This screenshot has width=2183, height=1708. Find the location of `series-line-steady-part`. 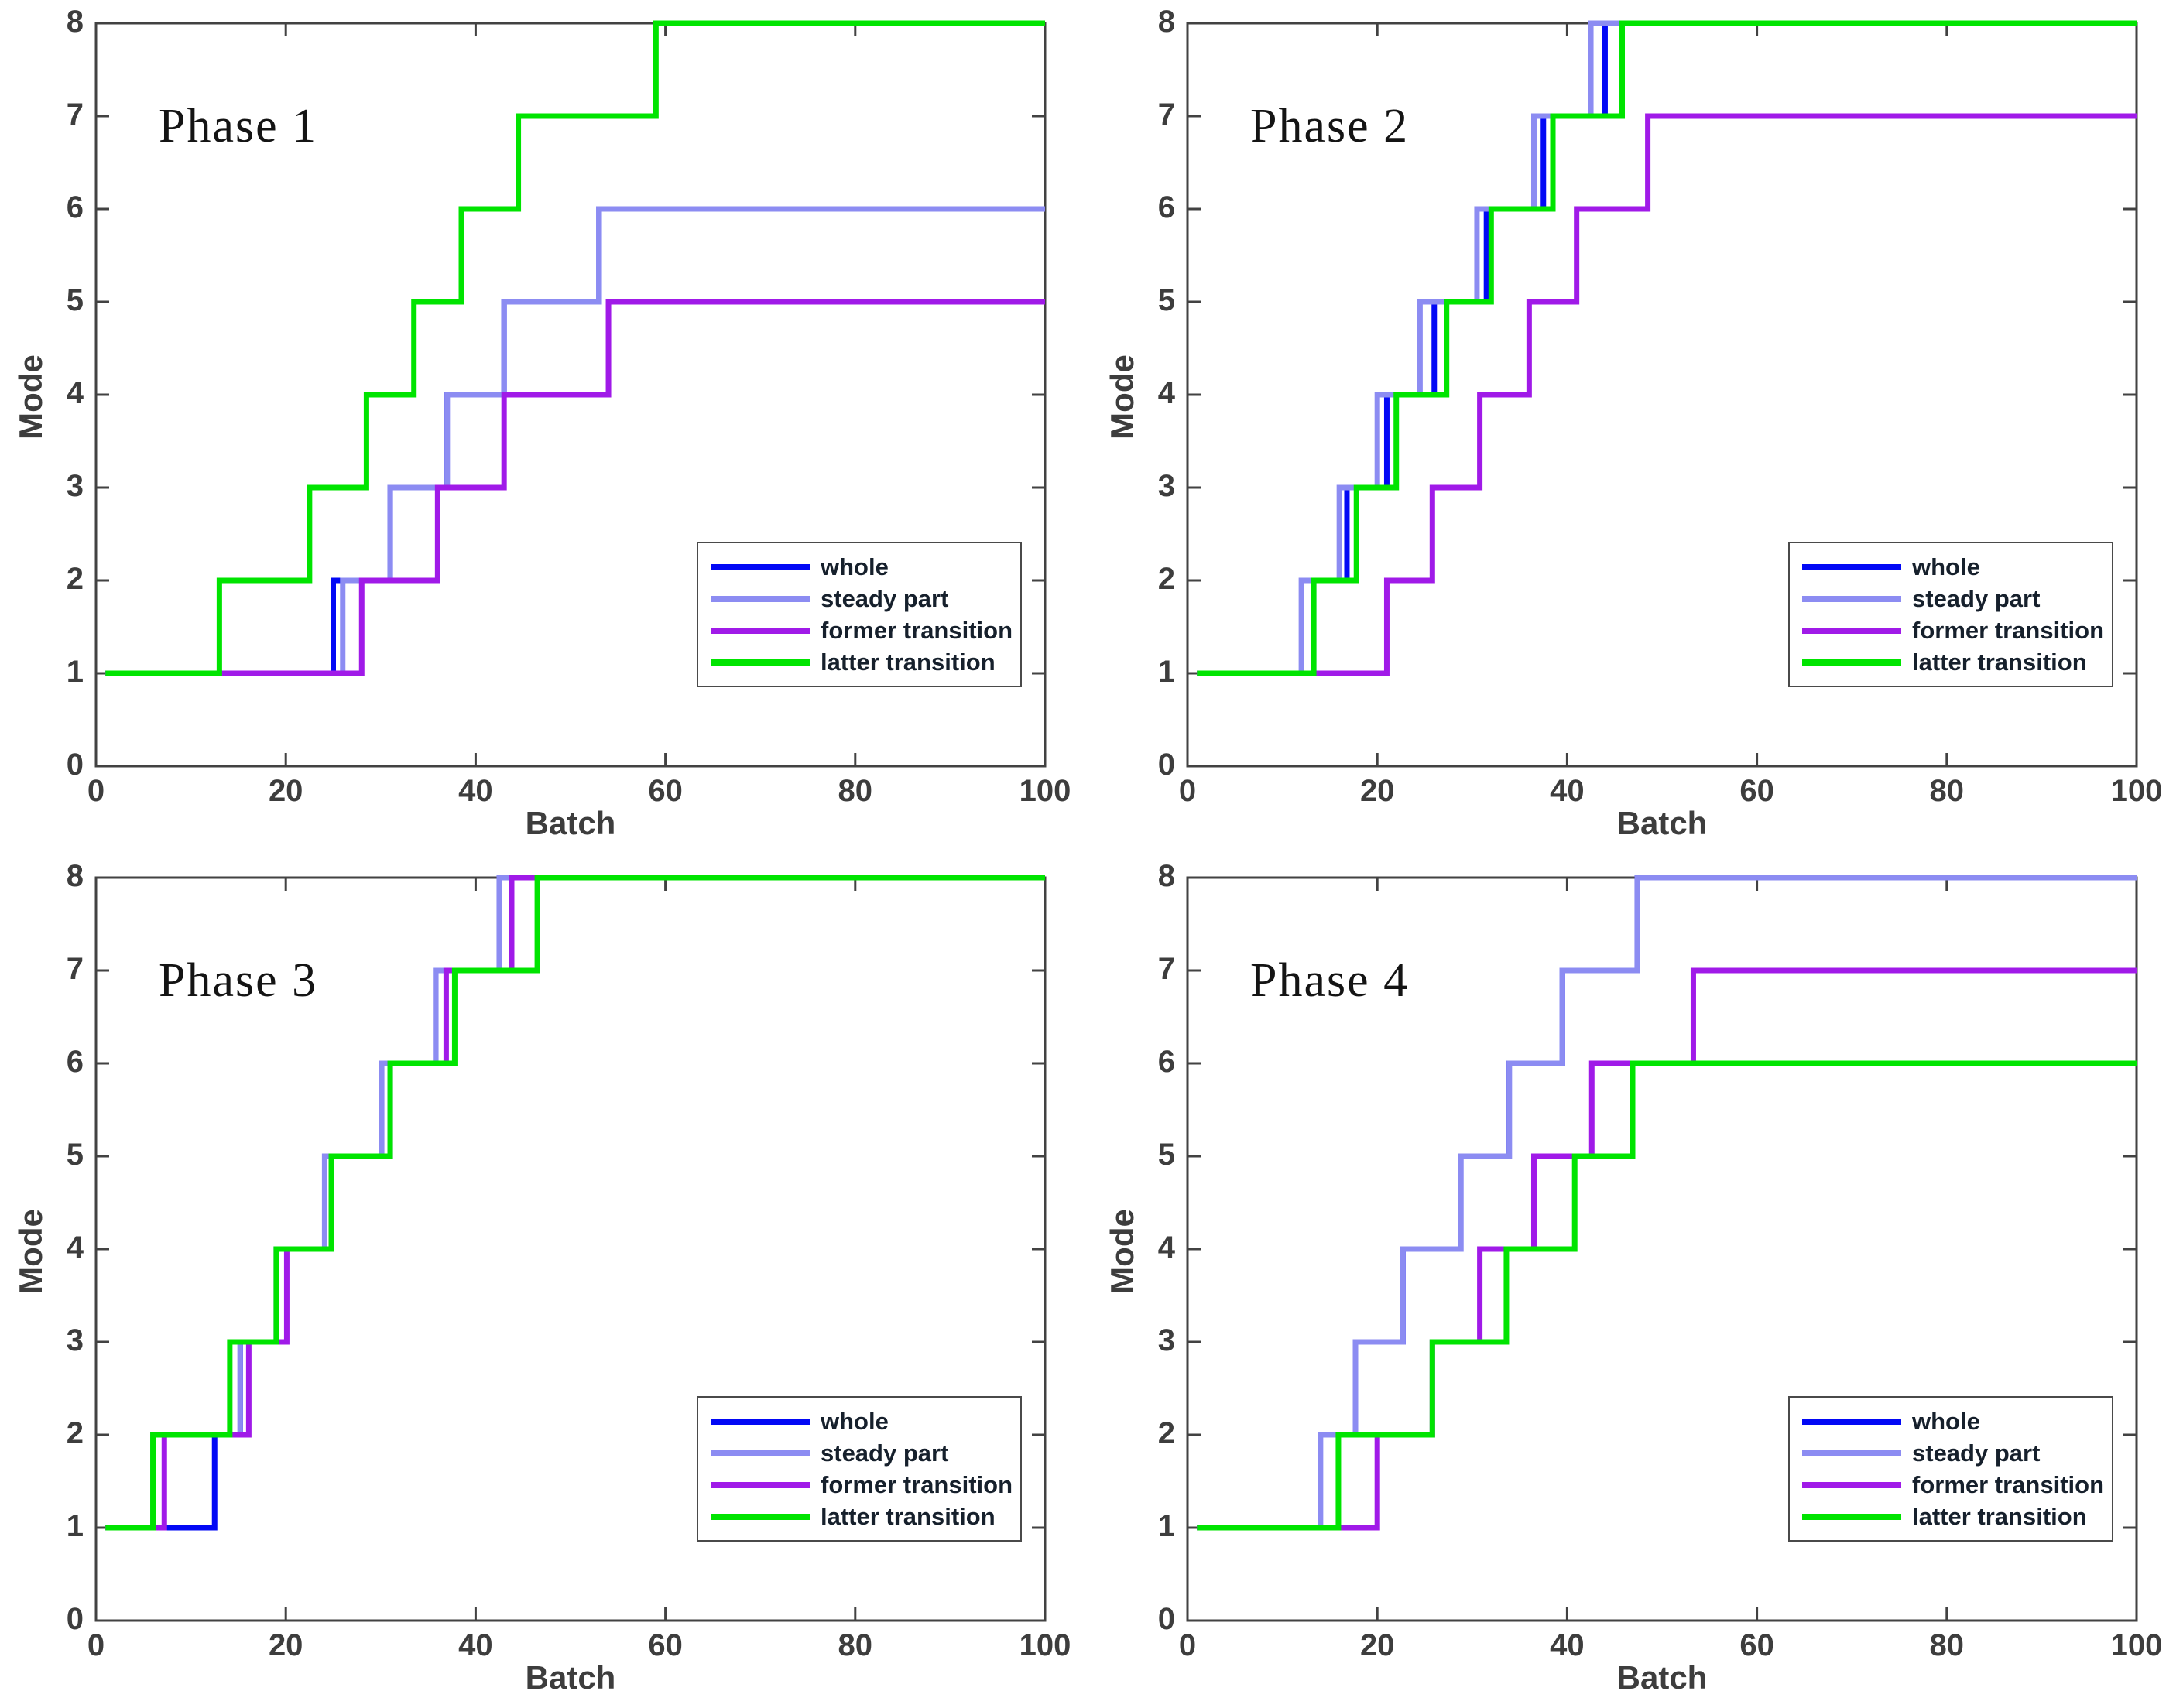

series-line-steady-part is located at coordinates (575, 441).